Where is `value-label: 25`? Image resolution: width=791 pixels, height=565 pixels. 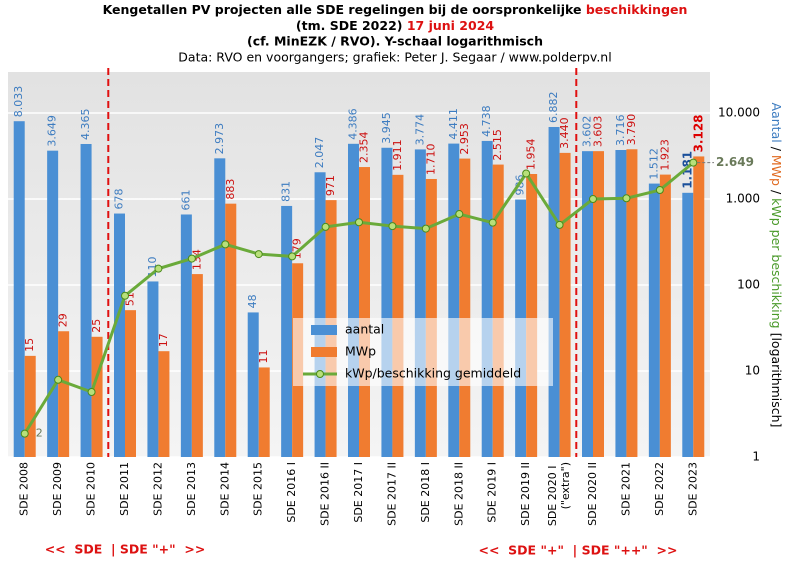
value-label: 25 is located at coordinates (96, 326).